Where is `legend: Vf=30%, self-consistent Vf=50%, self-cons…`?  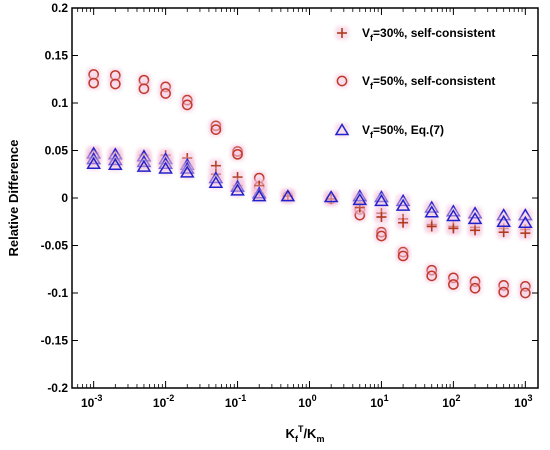 legend: Vf=30%, self-consistent Vf=50%, self-cons… is located at coordinates (414, 83).